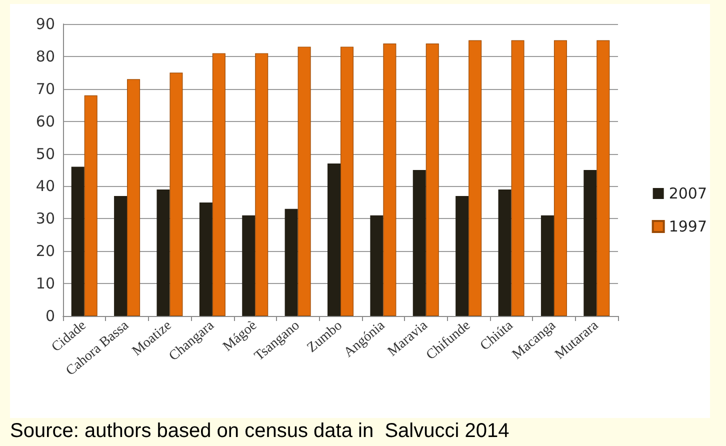 The height and width of the screenshot is (446, 726). What do you see at coordinates (260, 431) in the screenshot?
I see `source-note: Source: authors based on census data in Salvucci 2014` at bounding box center [260, 431].